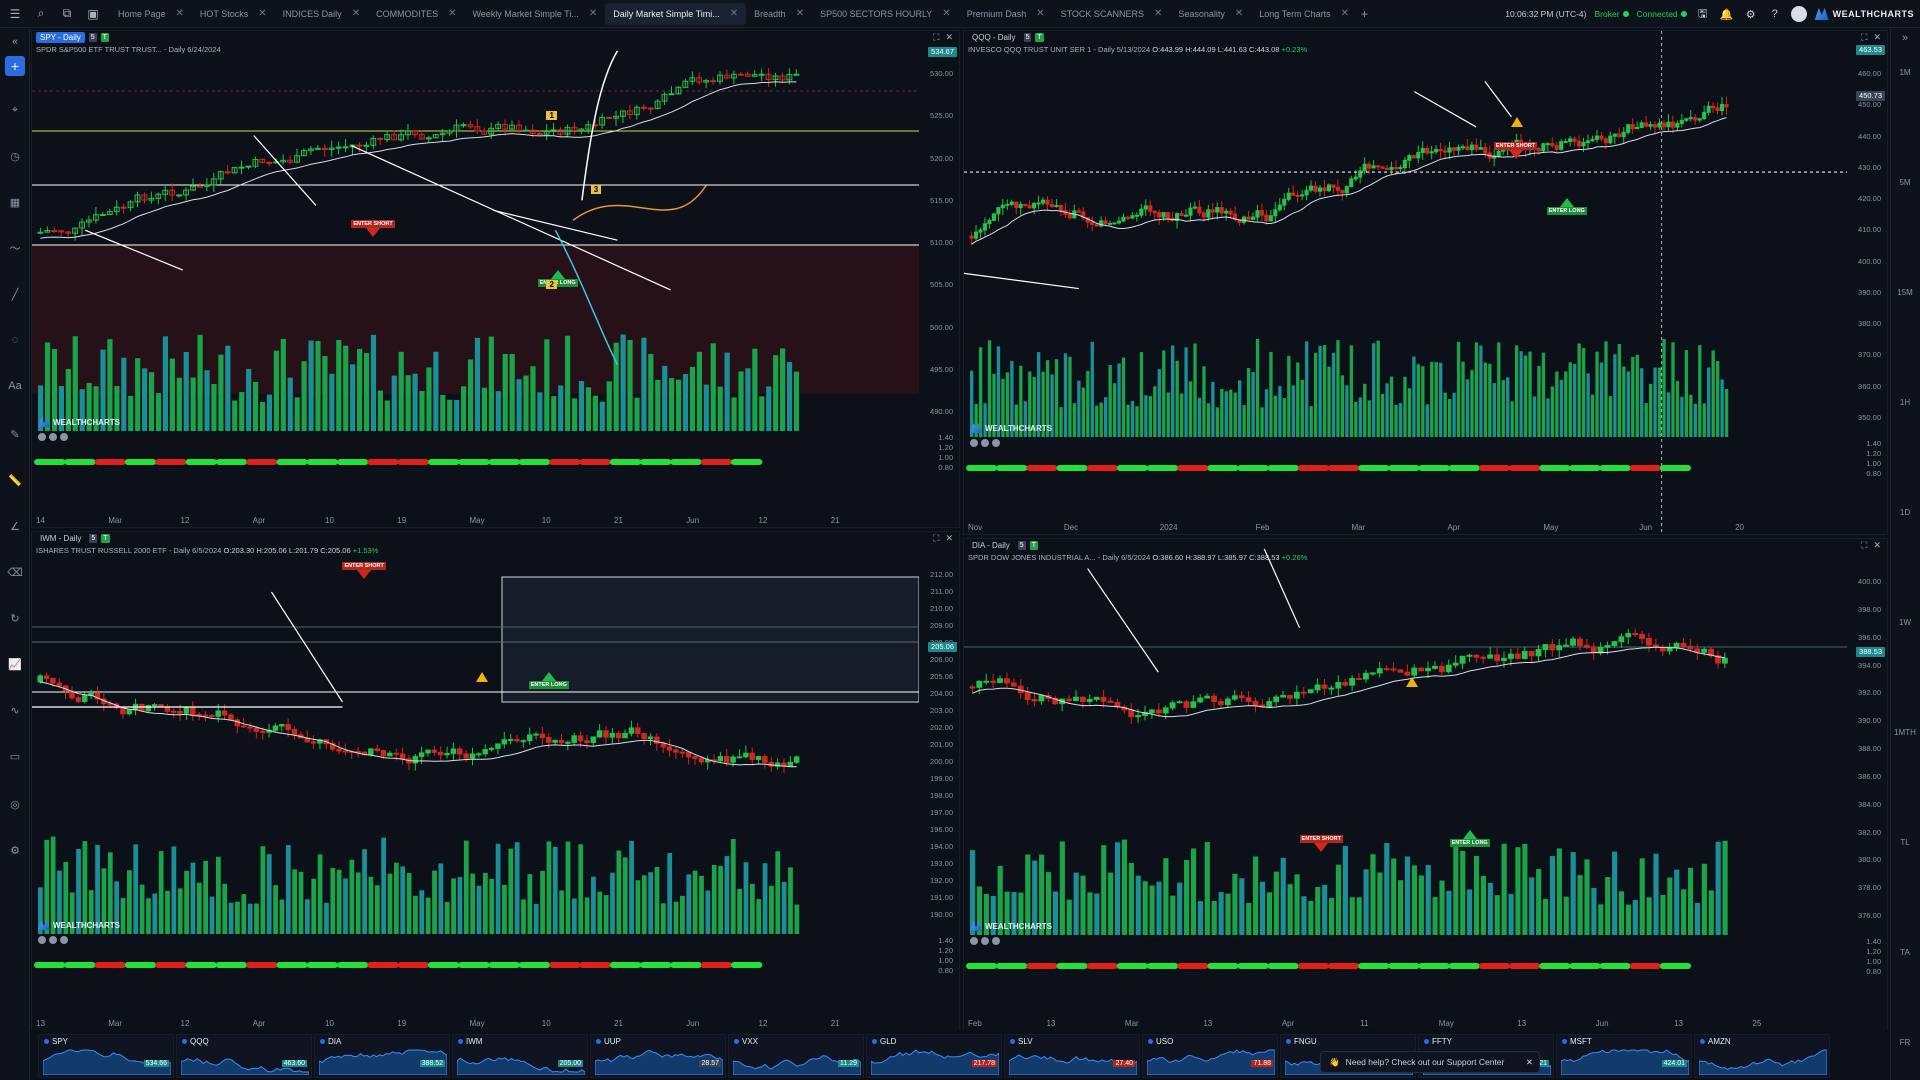 The image size is (1920, 1080). What do you see at coordinates (1905, 1042) in the screenshot?
I see `timeframe-9: FR` at bounding box center [1905, 1042].